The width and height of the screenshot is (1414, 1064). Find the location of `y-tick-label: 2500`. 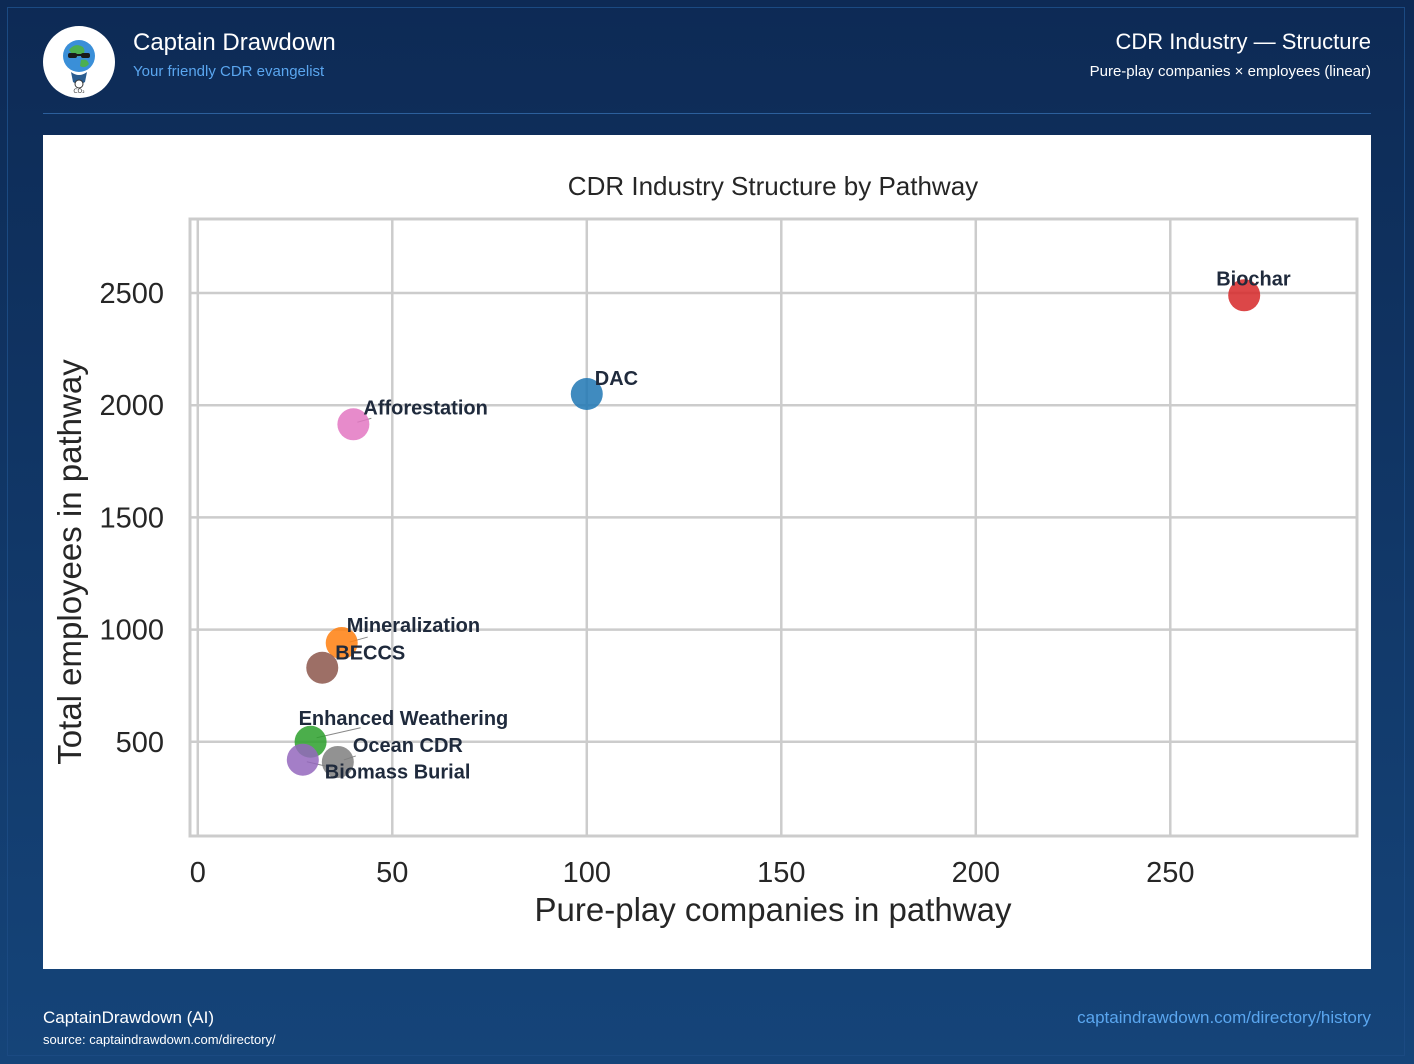

y-tick-label: 2500 is located at coordinates (131, 294).